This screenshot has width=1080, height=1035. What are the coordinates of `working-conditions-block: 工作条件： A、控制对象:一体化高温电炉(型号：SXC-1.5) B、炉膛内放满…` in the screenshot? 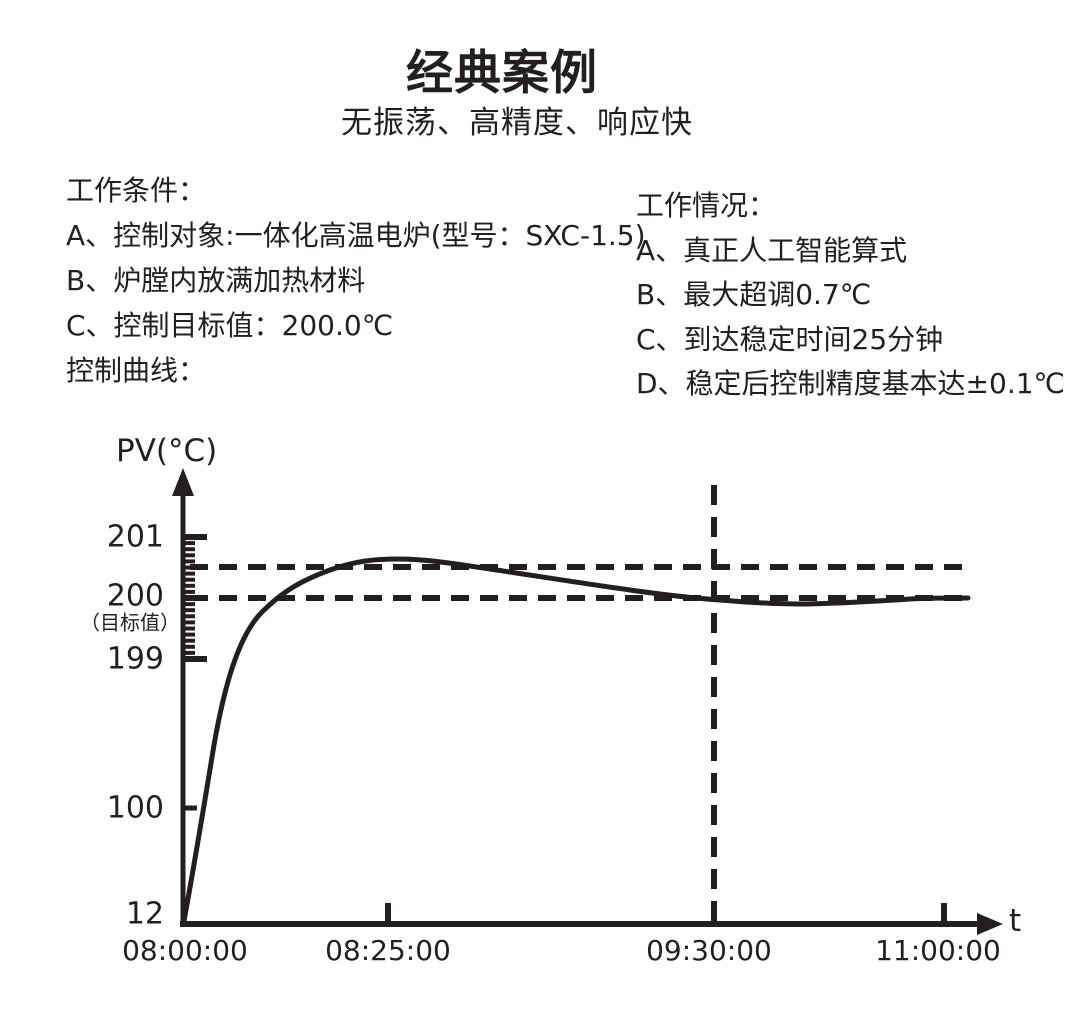 It's located at (356, 280).